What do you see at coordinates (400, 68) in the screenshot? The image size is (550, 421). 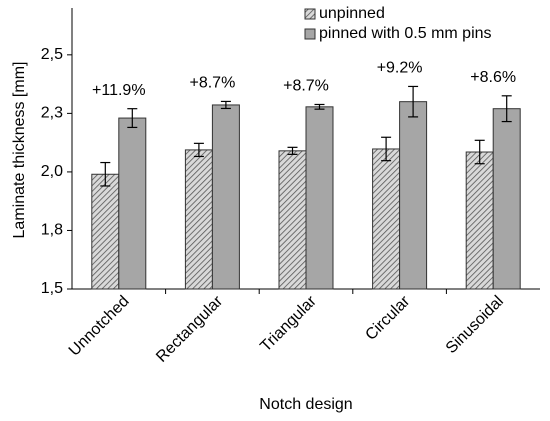 I see `annotation: +9.2%` at bounding box center [400, 68].